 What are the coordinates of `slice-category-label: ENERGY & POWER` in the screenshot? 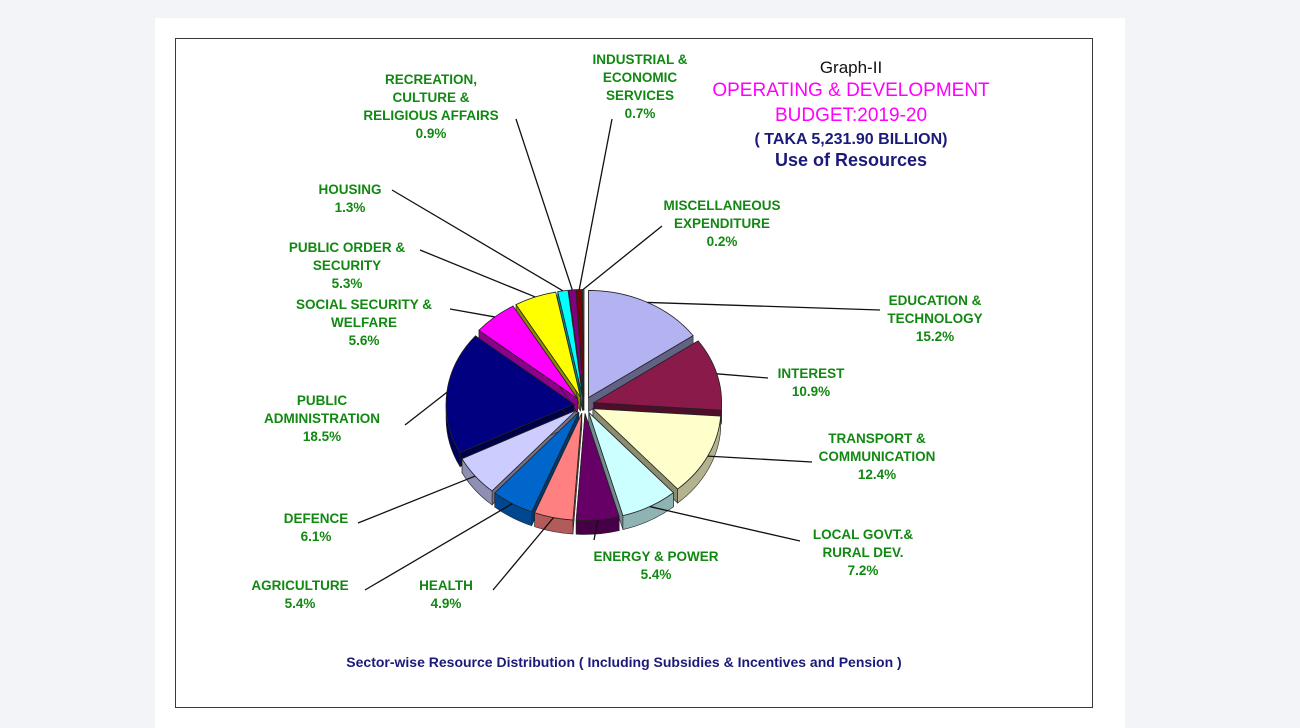 It's located at (655, 556).